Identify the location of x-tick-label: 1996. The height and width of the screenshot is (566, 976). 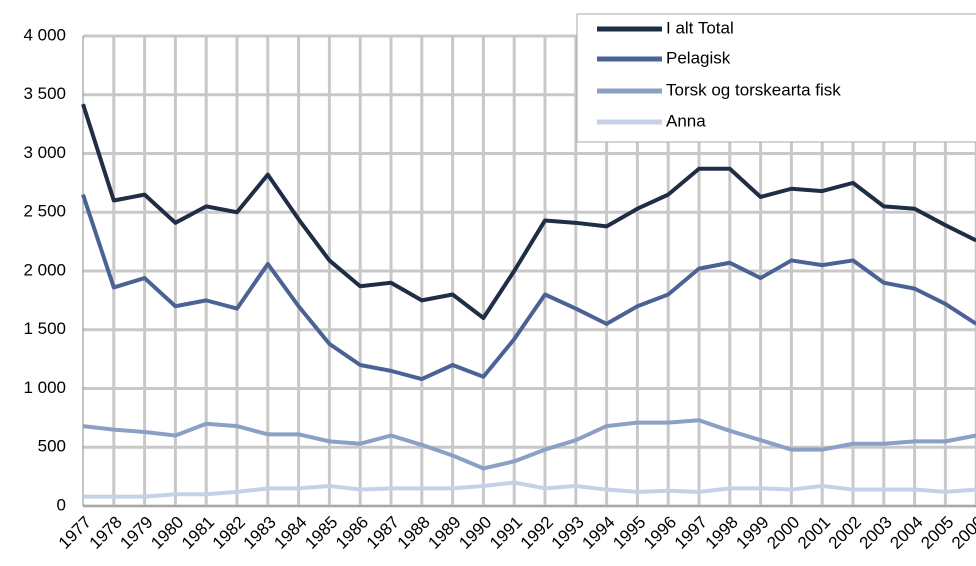
(660, 533).